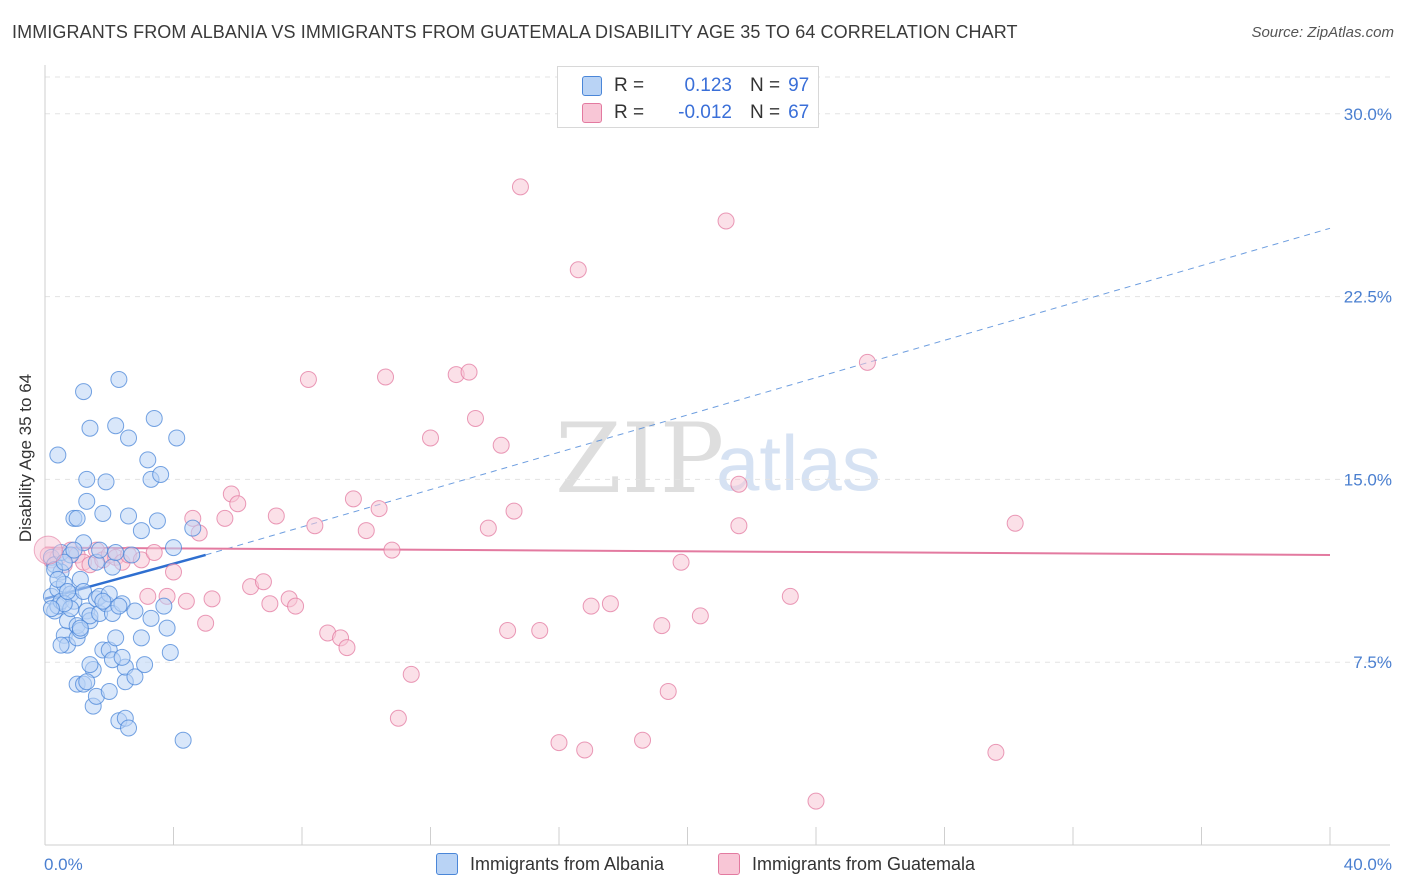 The width and height of the screenshot is (1406, 892). What do you see at coordinates (799, 85) in the screenshot?
I see `albania-n-value: 97` at bounding box center [799, 85].